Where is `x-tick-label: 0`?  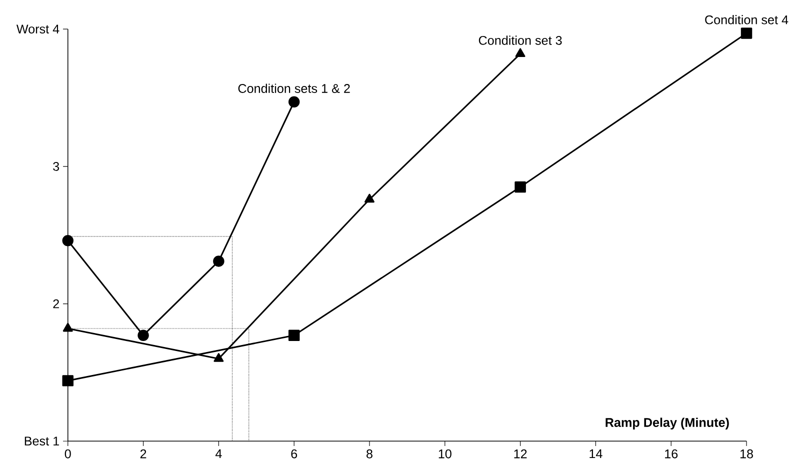
x-tick-label: 0 is located at coordinates (67, 453).